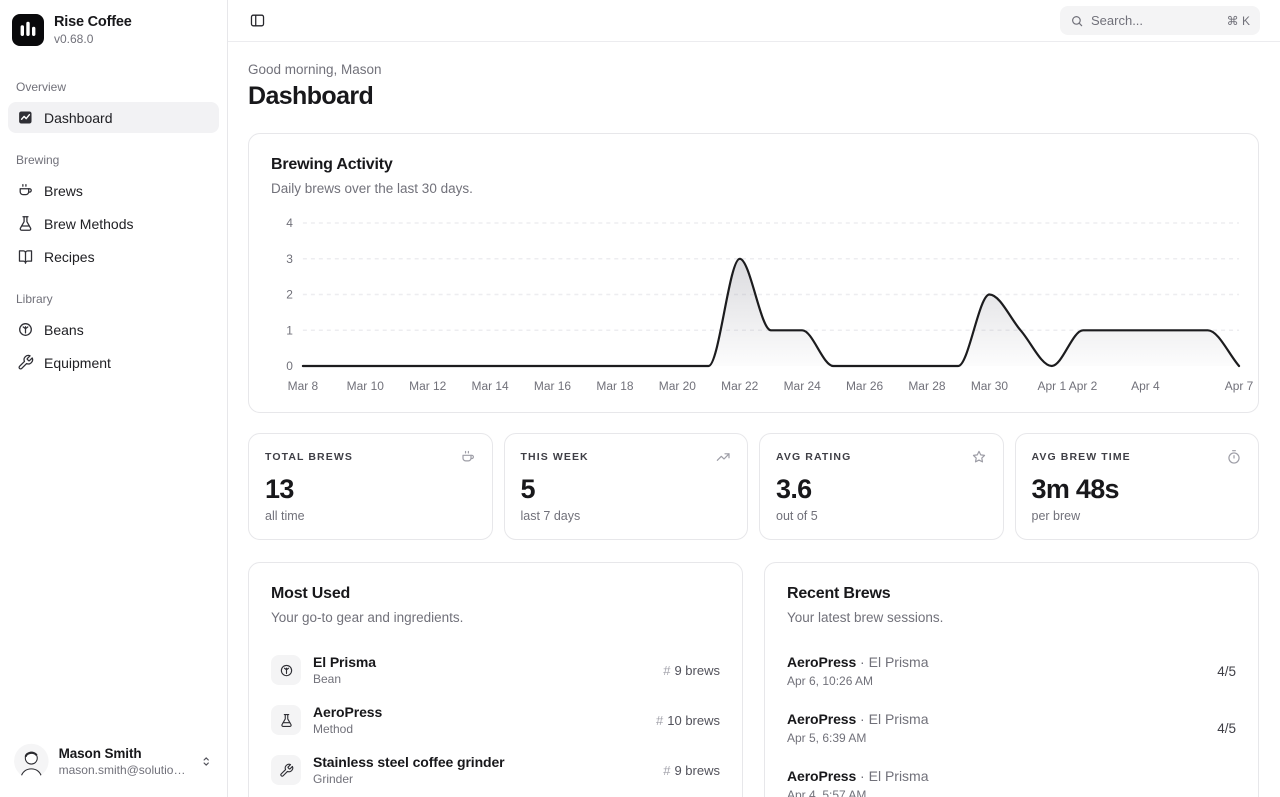 The width and height of the screenshot is (1280, 797). I want to click on item-type: Method, so click(333, 729).